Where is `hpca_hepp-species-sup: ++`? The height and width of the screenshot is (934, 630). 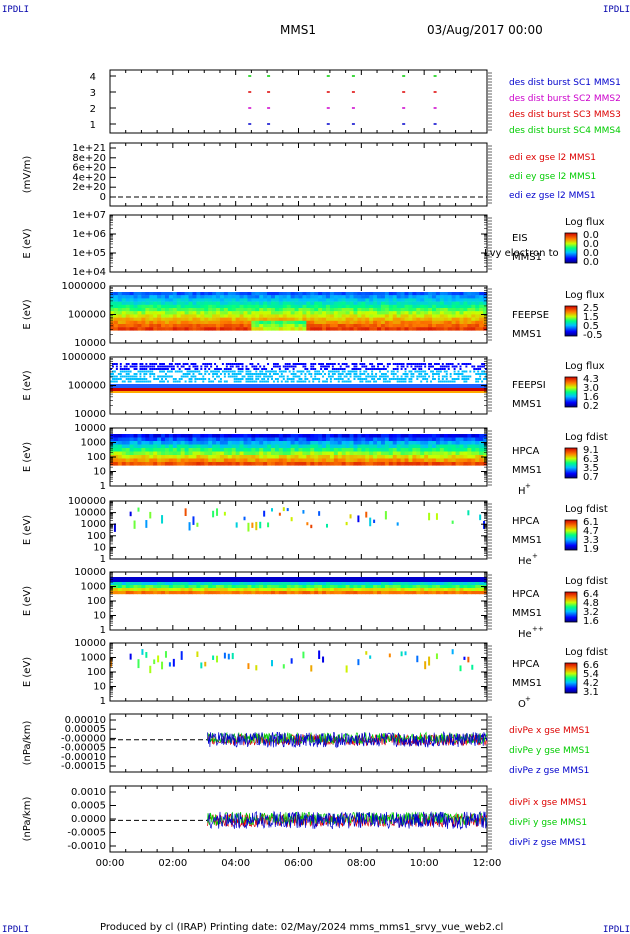
hpca_hepp-species-sup: ++ is located at coordinates (538, 629).